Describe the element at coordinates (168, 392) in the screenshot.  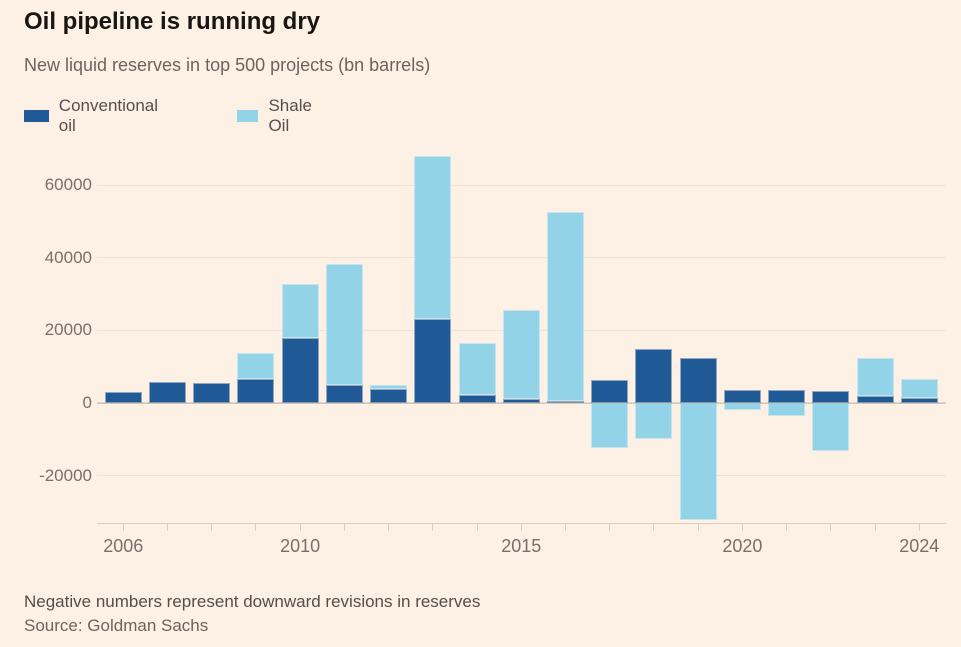
I see `bar-segment-conventional-2007` at that location.